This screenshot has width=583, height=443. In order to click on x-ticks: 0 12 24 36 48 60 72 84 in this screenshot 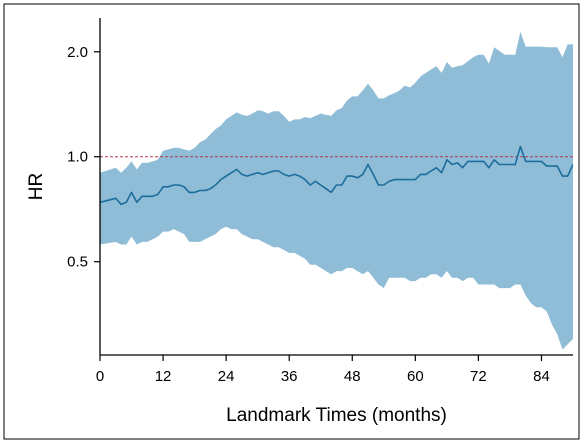, I will do `click(323, 370)`.